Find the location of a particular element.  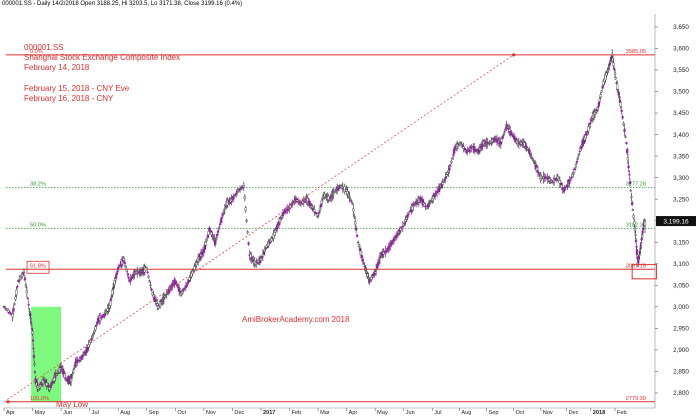

fib-level-label: 38.2% is located at coordinates (38, 184).